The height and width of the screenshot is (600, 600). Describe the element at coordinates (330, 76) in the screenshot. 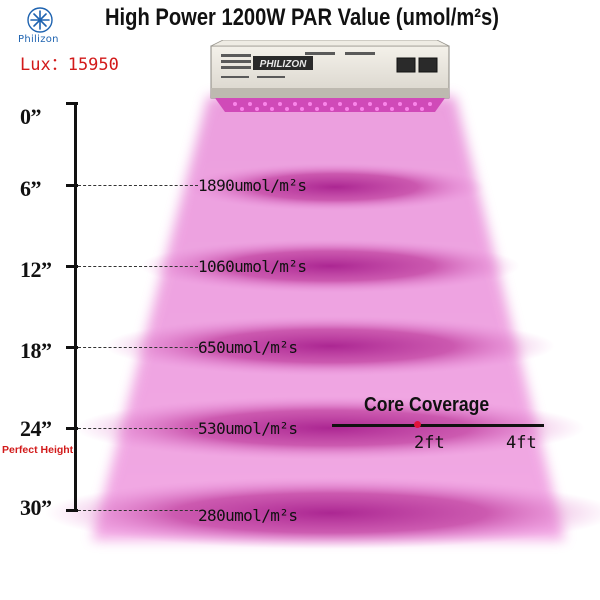

I see `grow-light-fixture: PHILIZON` at that location.